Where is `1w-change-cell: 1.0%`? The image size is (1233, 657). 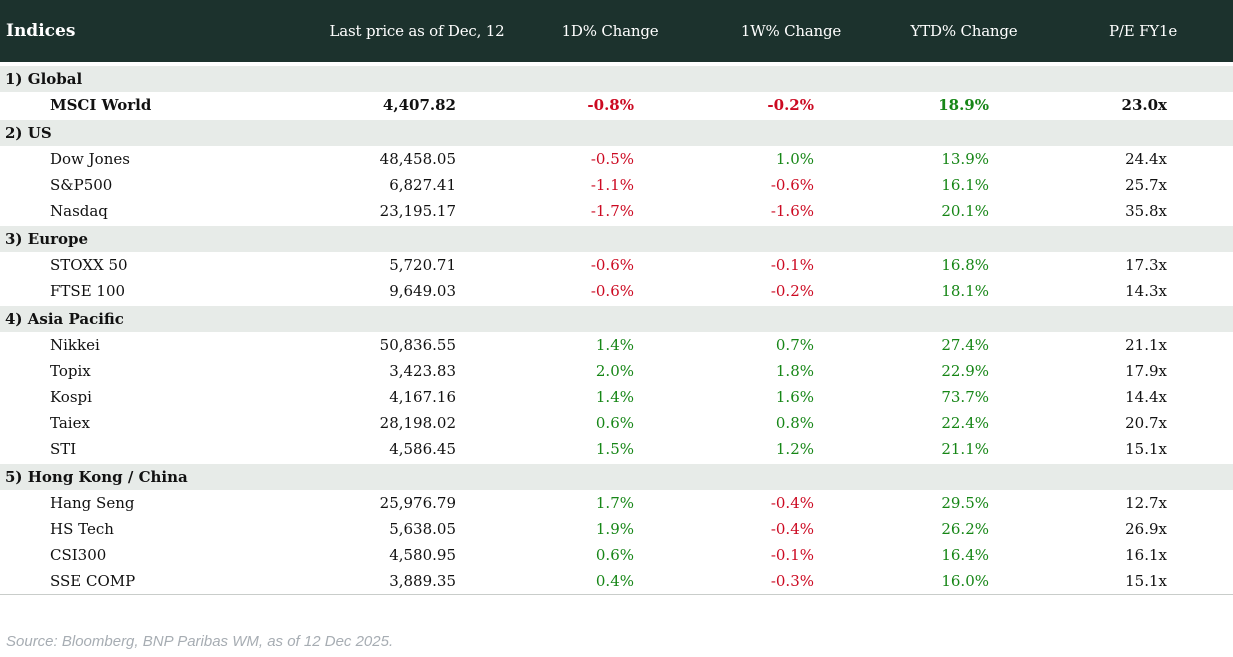
1w-change-cell: 1.0% is located at coordinates (794, 159).